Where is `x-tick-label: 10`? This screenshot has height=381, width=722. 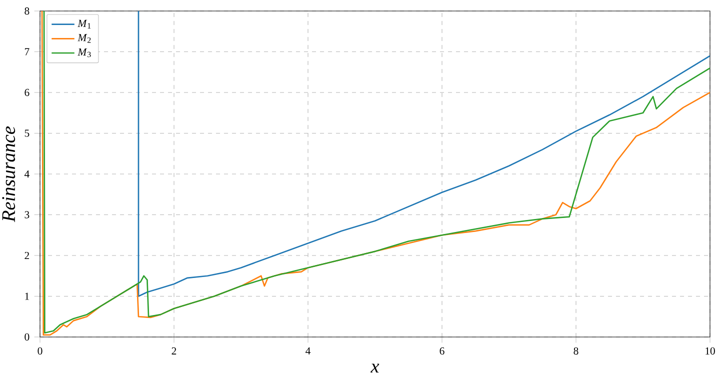
x-tick-label: 10 is located at coordinates (710, 351).